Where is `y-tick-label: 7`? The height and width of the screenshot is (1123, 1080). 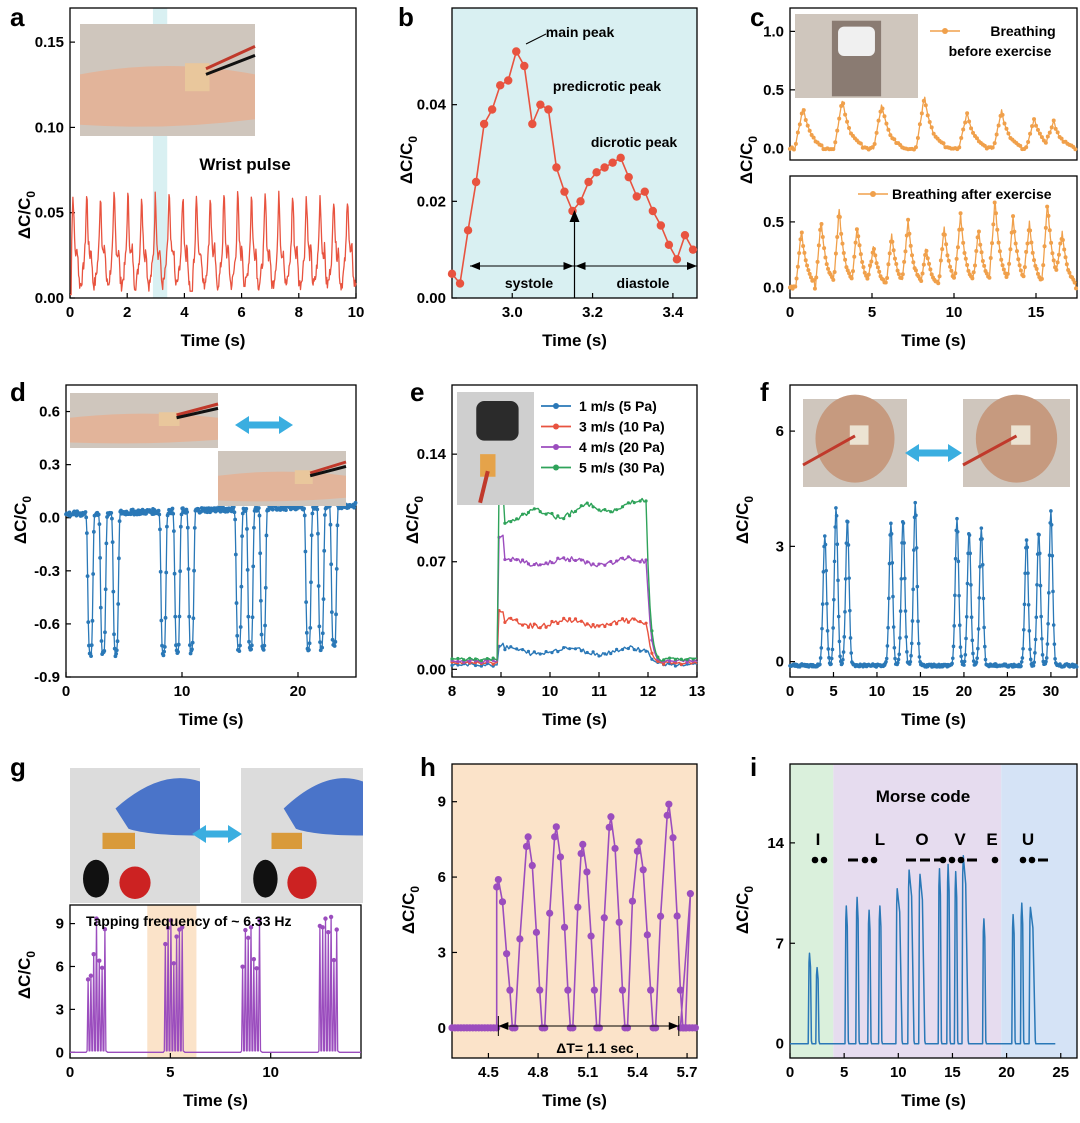 y-tick-label: 7 is located at coordinates (780, 943).